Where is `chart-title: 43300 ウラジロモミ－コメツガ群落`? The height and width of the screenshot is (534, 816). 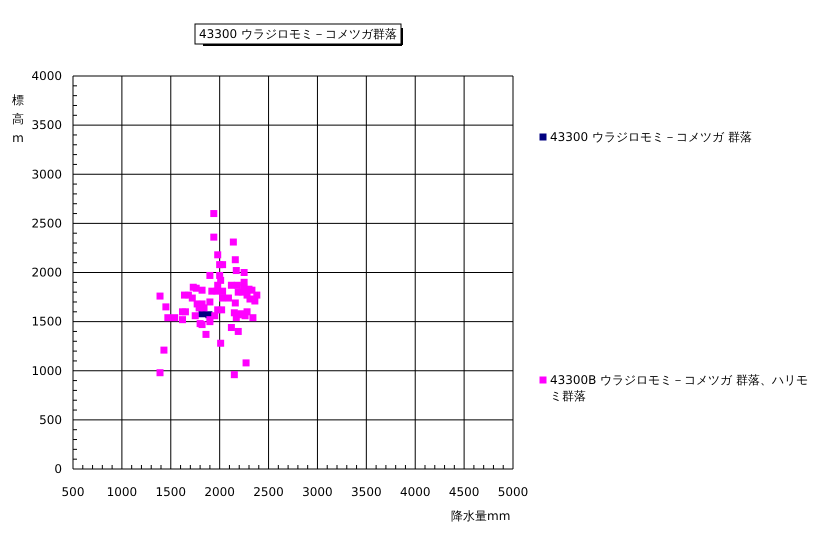 chart-title: 43300 ウラジロモミ－コメツガ群落 is located at coordinates (298, 34).